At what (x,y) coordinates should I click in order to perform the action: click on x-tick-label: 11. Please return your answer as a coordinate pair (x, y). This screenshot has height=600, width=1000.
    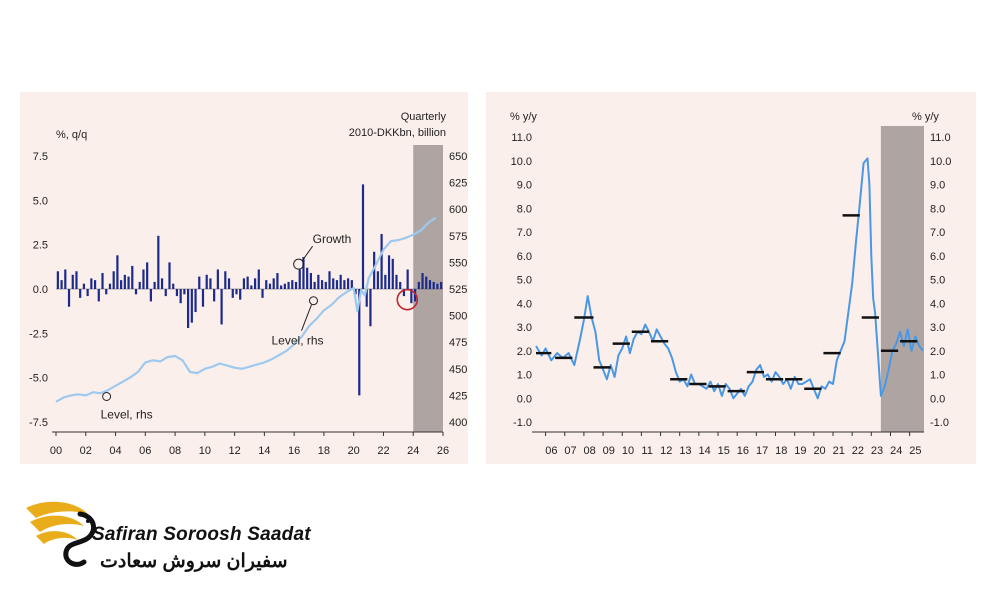
    Looking at the image, I should click on (646, 451).